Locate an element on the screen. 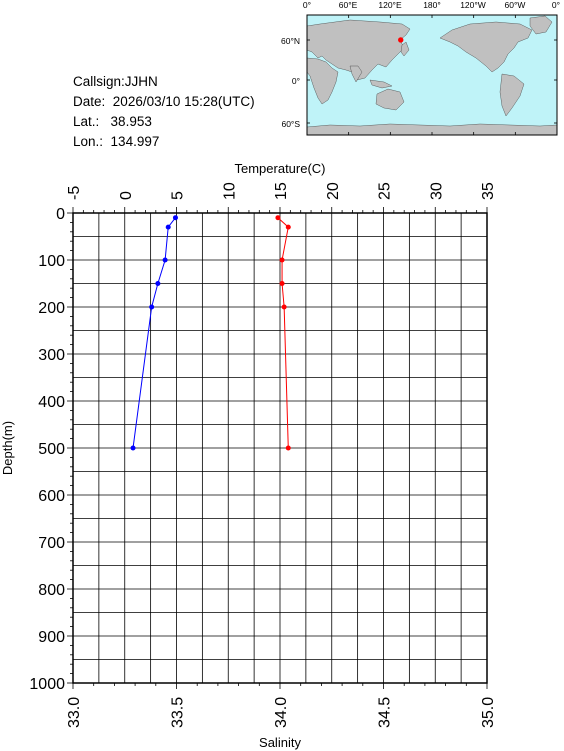  depth-tick-label: 600 is located at coordinates (51, 496).